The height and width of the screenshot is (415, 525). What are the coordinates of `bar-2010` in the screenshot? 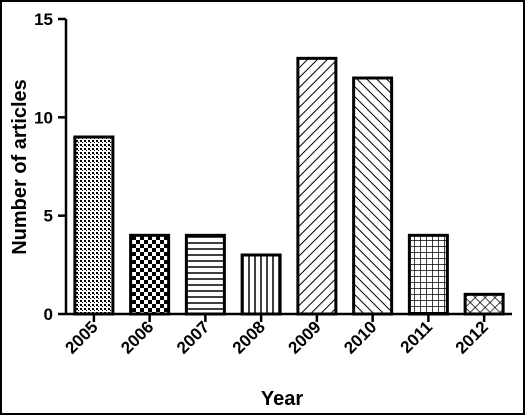 It's located at (373, 196).